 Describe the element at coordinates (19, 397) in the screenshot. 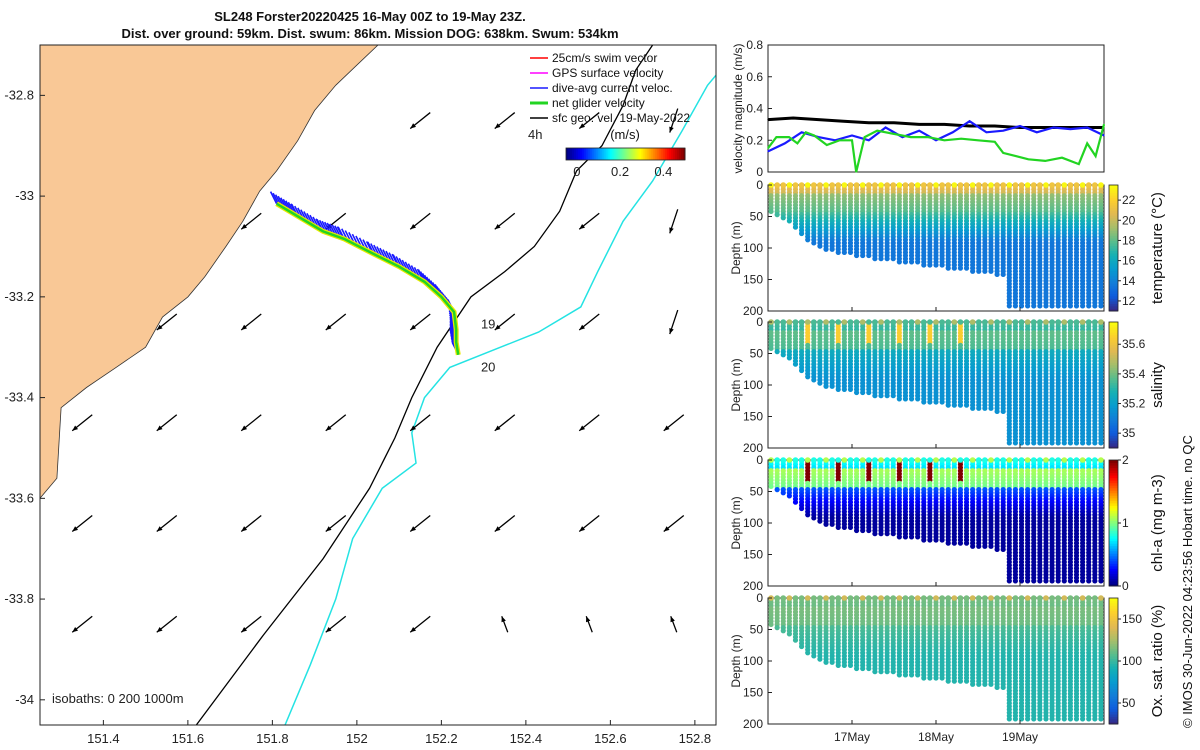

I see `map-ytick-label: -33.4` at that location.